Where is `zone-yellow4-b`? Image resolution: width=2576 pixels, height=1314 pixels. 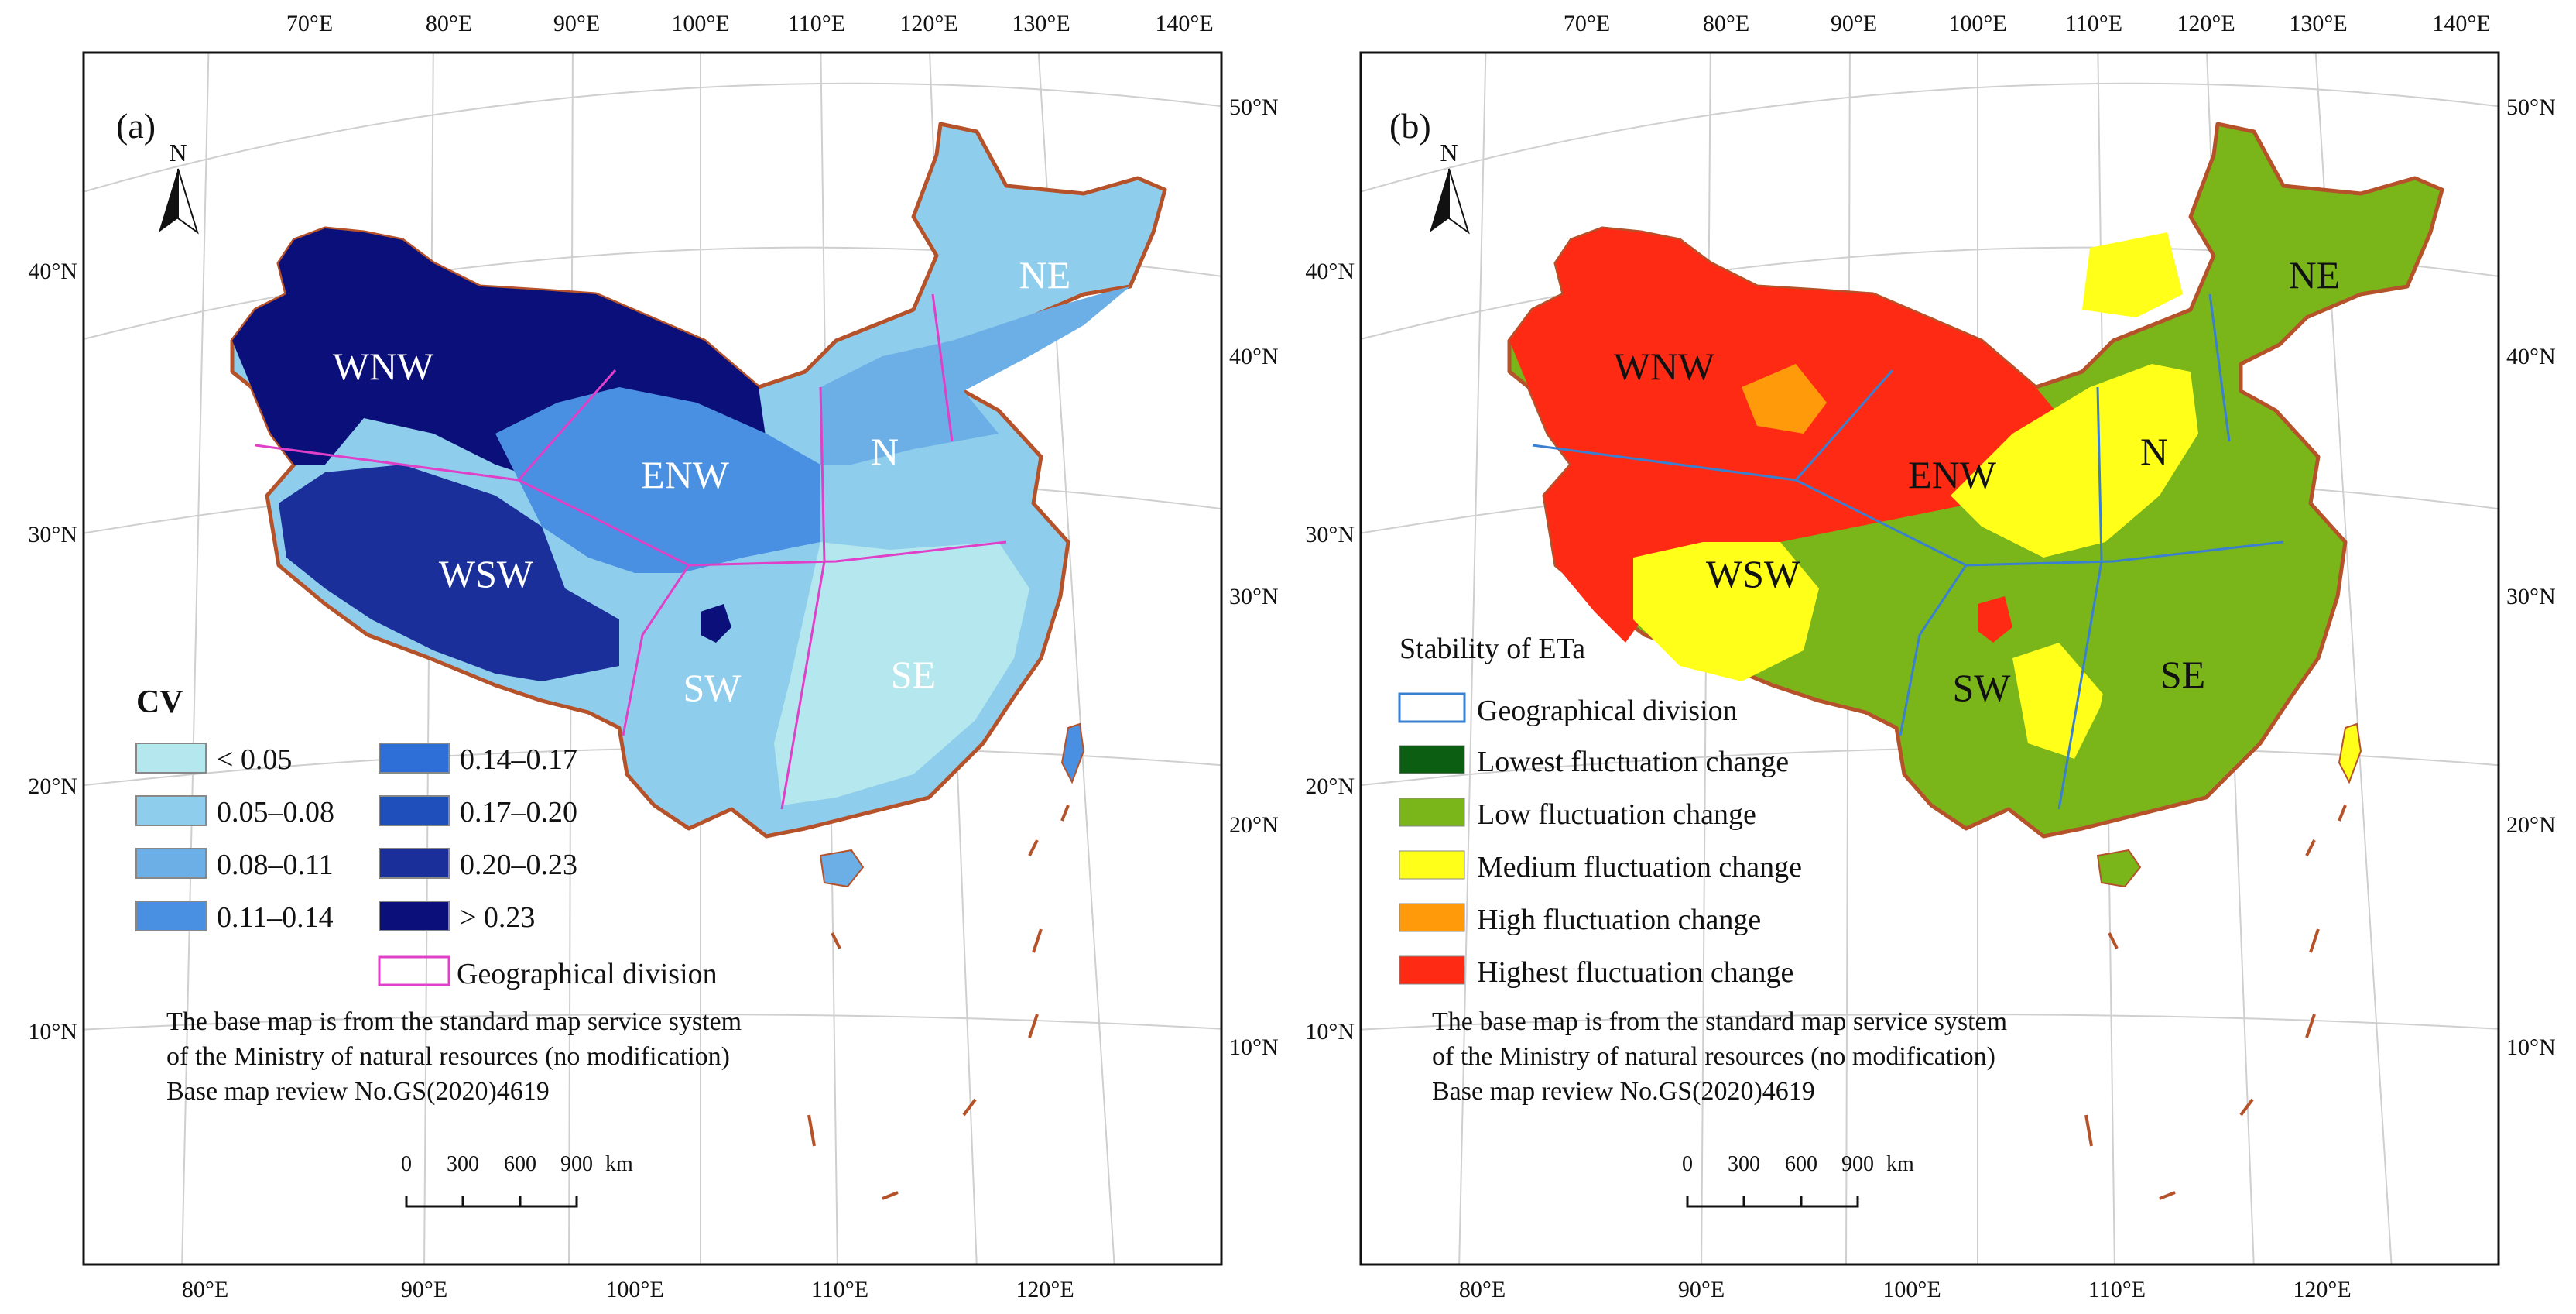
zone-yellow4-b is located at coordinates (2132, 274).